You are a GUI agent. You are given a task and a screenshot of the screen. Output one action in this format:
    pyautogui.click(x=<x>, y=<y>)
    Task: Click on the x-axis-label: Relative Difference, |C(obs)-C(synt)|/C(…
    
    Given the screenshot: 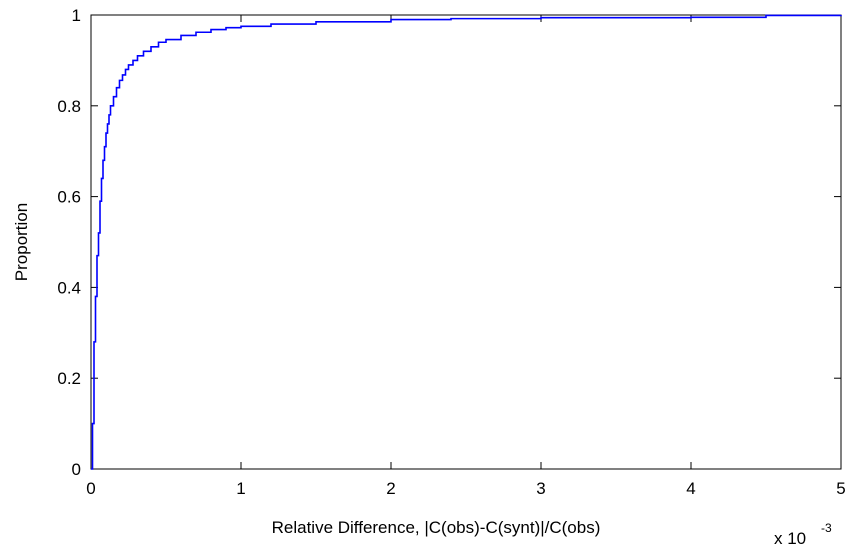 What is the action you would take?
    pyautogui.click(x=436, y=527)
    